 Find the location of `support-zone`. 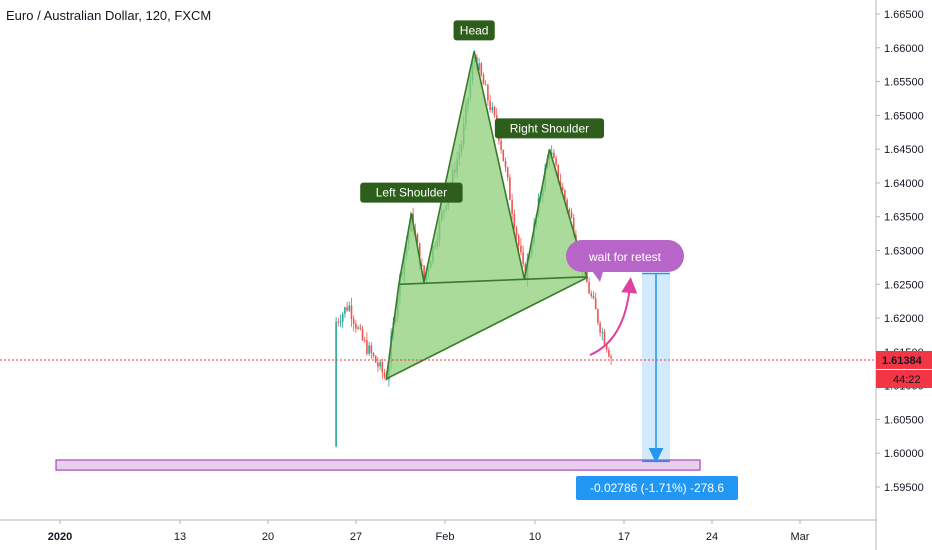

support-zone is located at coordinates (378, 465).